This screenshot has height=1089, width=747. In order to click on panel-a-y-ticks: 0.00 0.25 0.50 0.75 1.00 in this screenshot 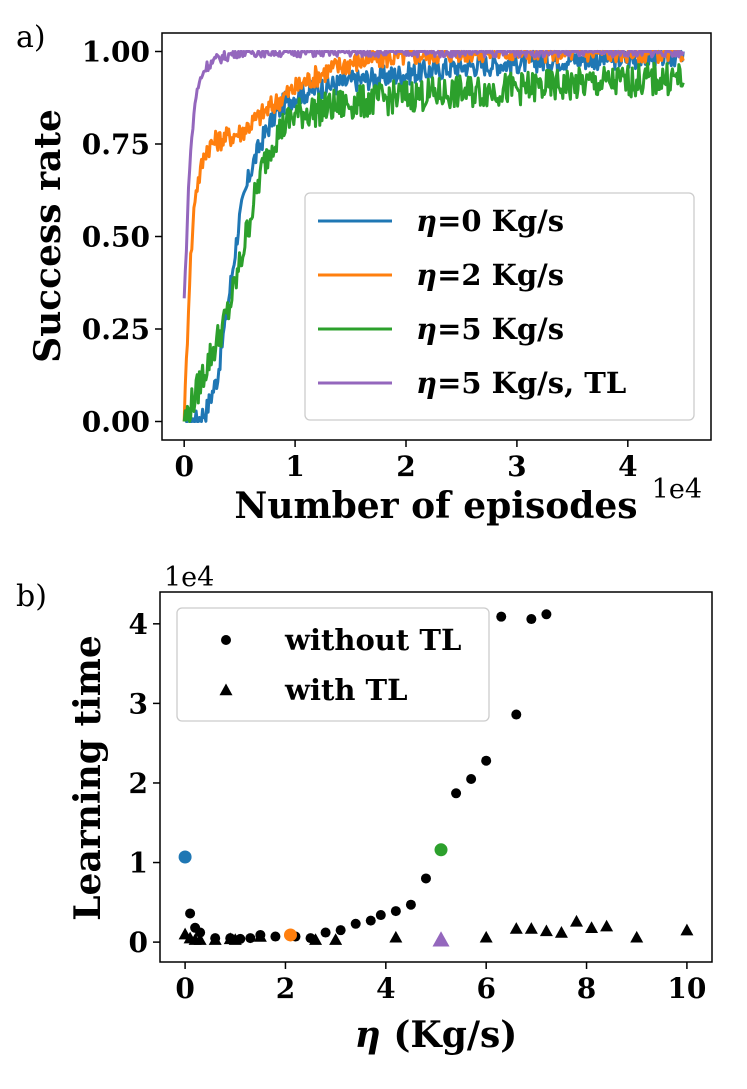, I will do `click(122, 237)`.